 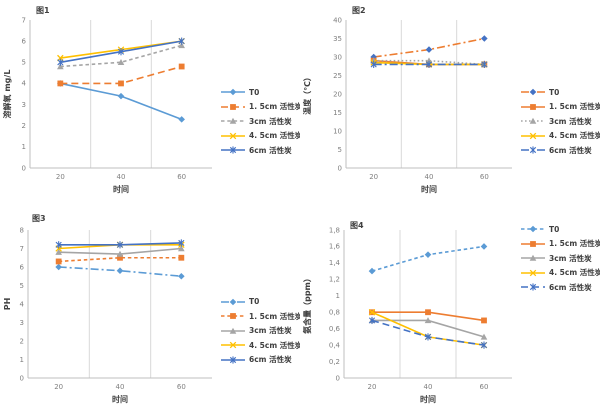 I want to click on chart-1-title: 图1, so click(x=43, y=10).